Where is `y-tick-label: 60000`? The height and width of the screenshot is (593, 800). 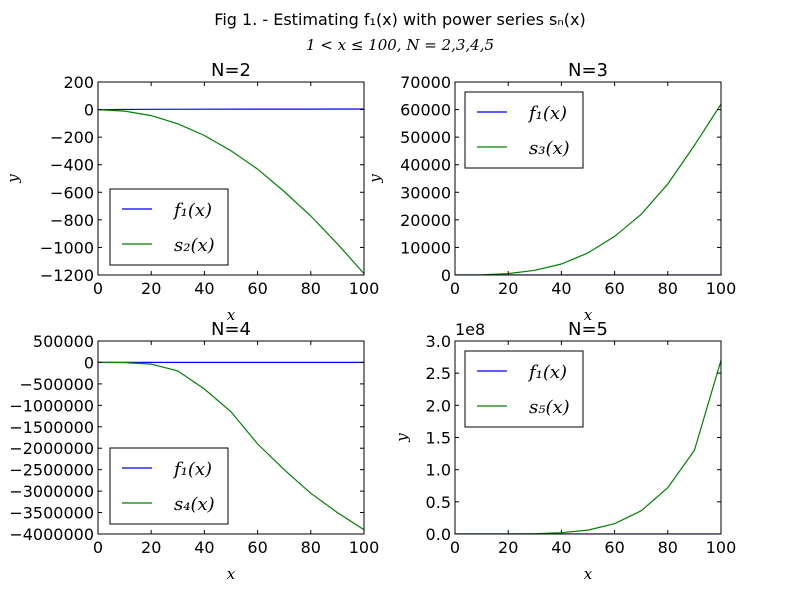 y-tick-label: 60000 is located at coordinates (425, 110).